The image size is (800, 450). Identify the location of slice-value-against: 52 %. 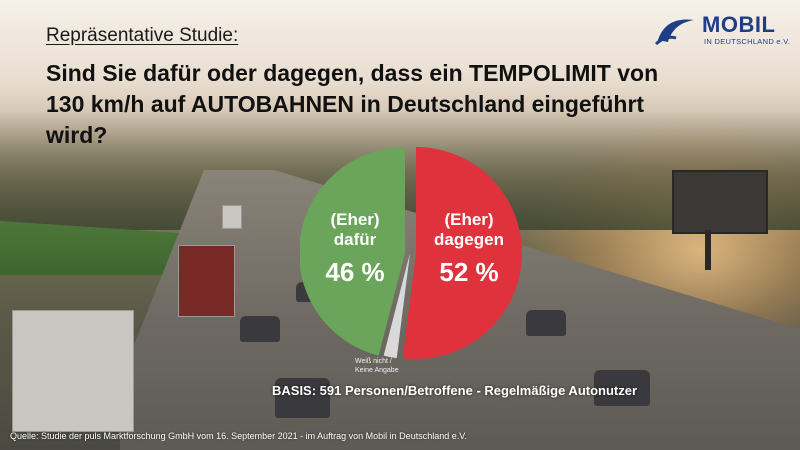
(469, 272).